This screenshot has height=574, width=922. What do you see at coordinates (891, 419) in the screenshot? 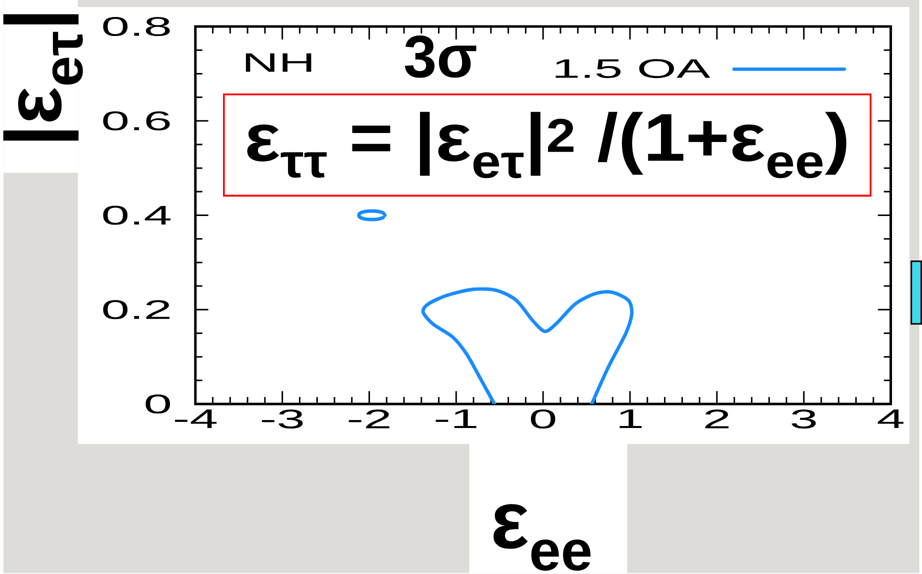
I see `x-tick-label: 4` at bounding box center [891, 419].